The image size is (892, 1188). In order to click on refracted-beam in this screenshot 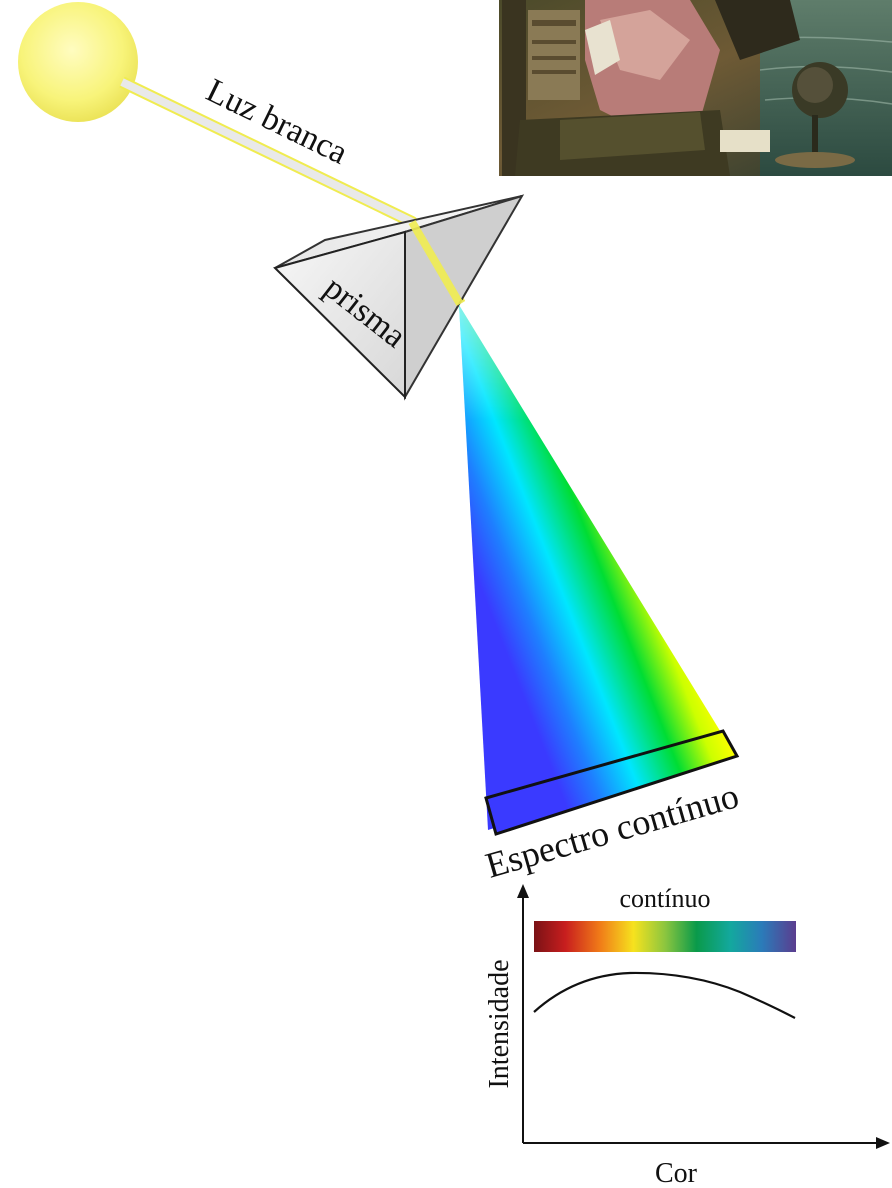, I will do `click(436, 263)`.